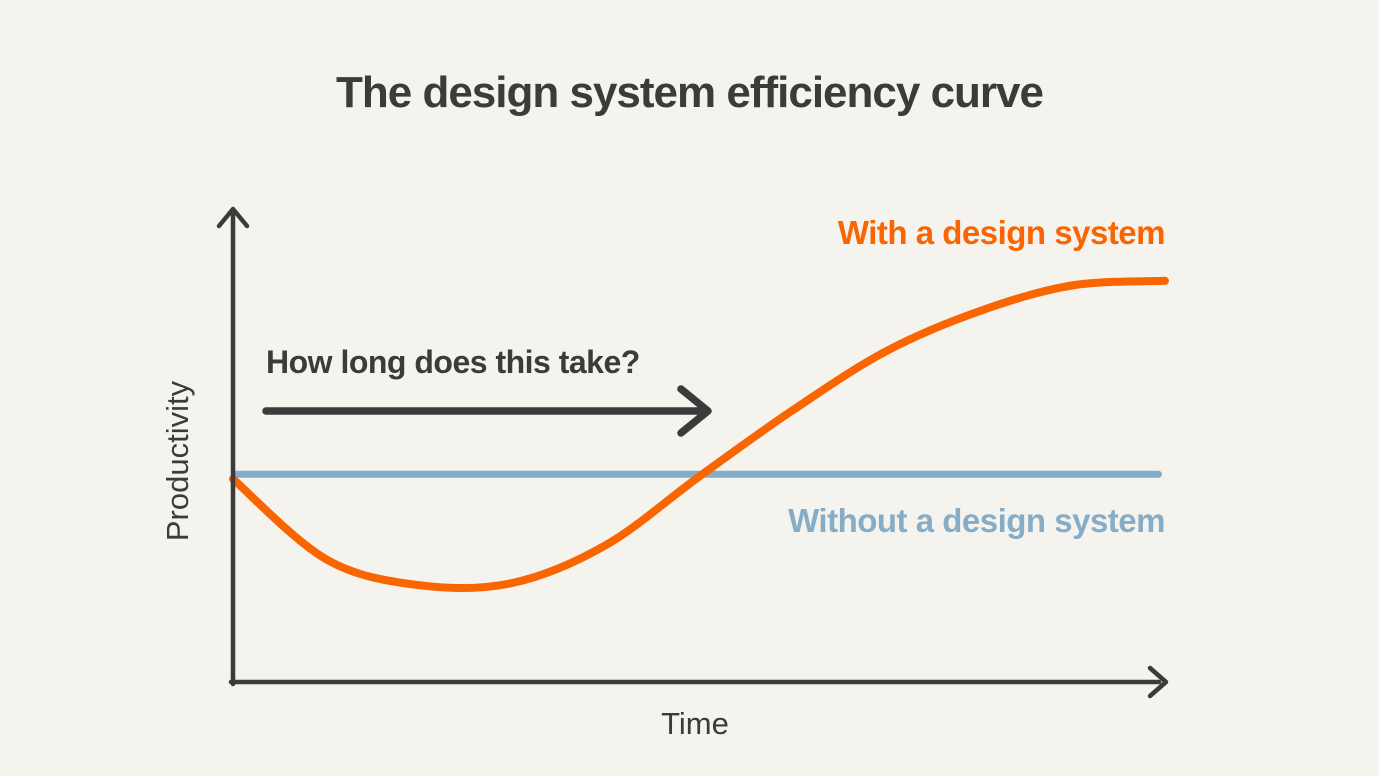 This screenshot has height=776, width=1379. I want to click on y-axis, so click(233, 446).